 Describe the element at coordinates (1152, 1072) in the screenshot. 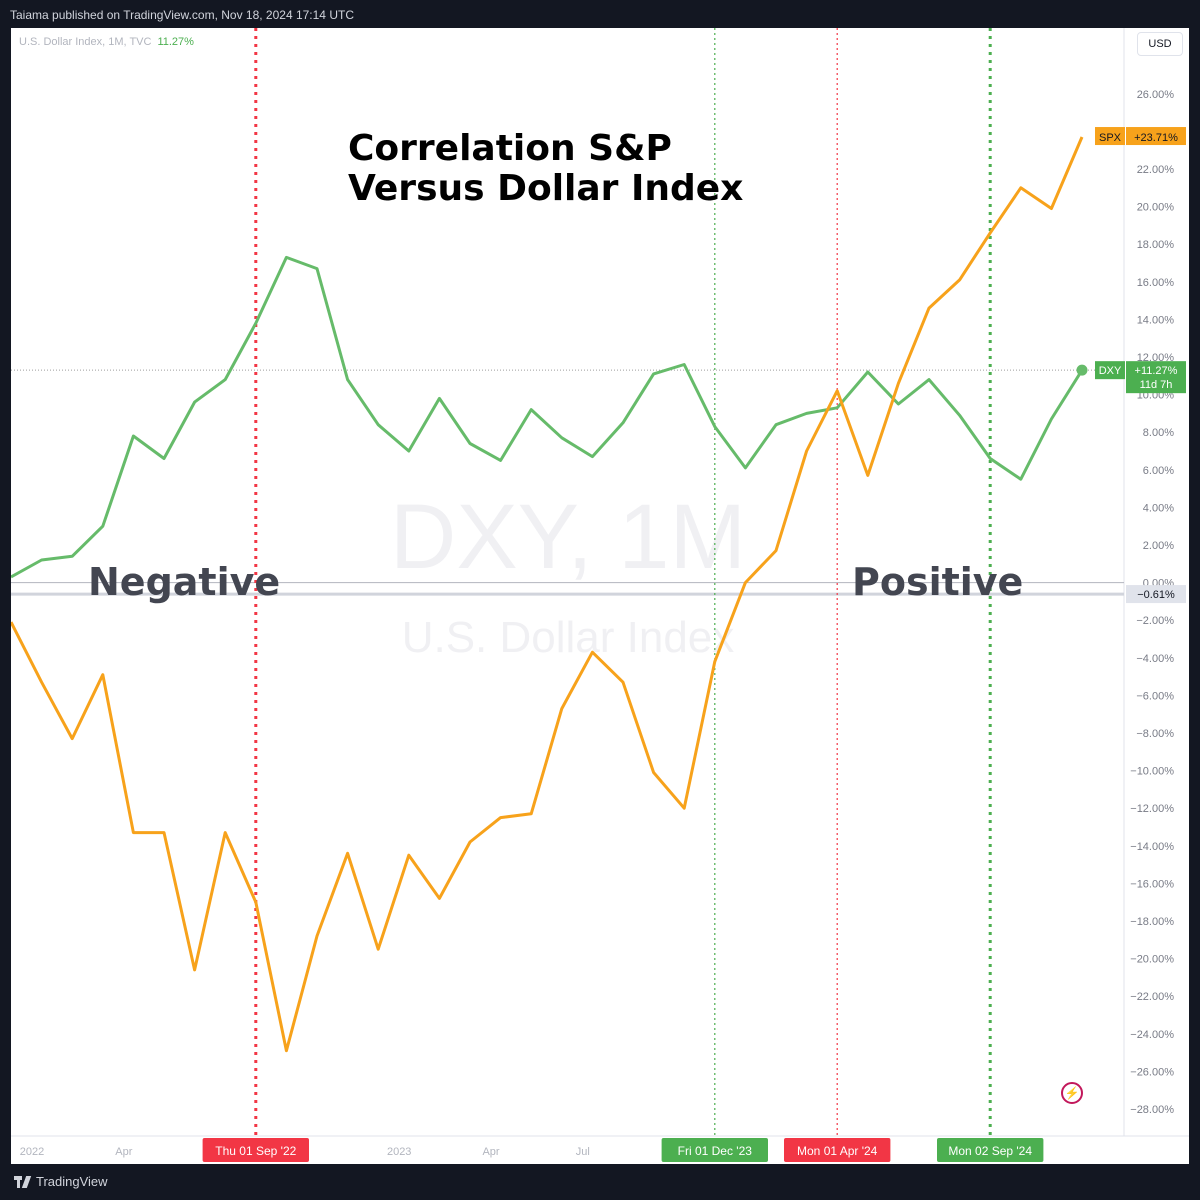

I see `y-tick-label: −26.00%` at that location.